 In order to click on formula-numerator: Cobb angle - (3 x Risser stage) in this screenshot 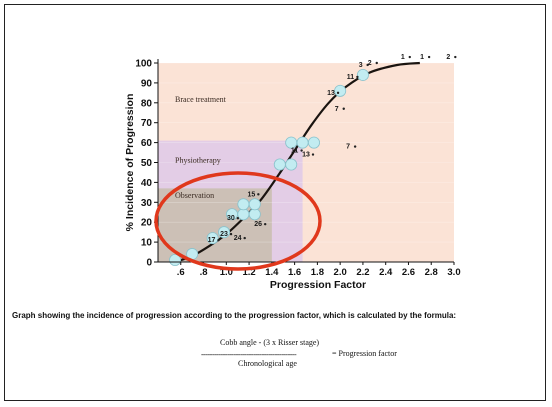, I will do `click(270, 342)`.